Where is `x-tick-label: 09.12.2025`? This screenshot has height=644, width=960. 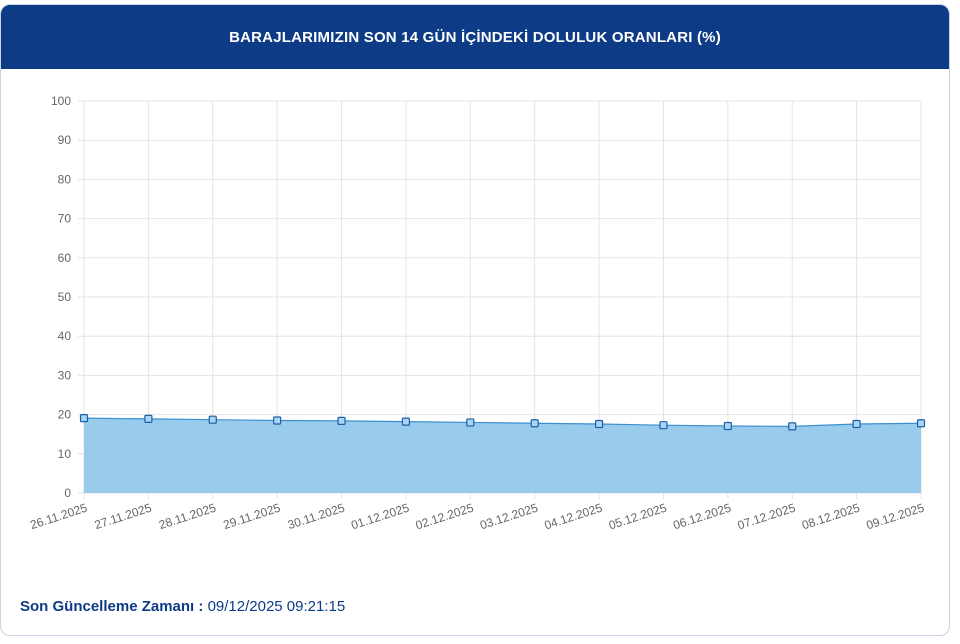 x-tick-label: 09.12.2025 is located at coordinates (895, 516).